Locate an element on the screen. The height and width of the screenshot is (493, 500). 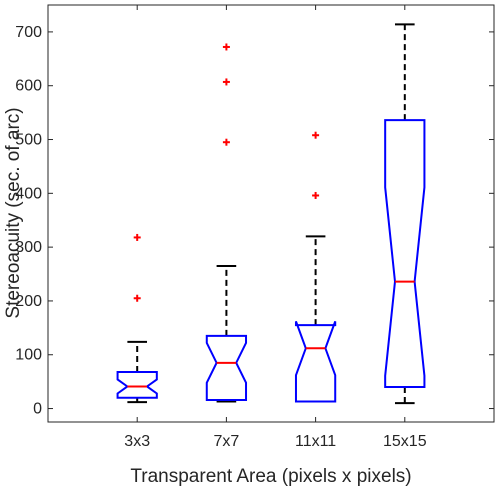
y-tick-label: 500 is located at coordinates (28, 140).